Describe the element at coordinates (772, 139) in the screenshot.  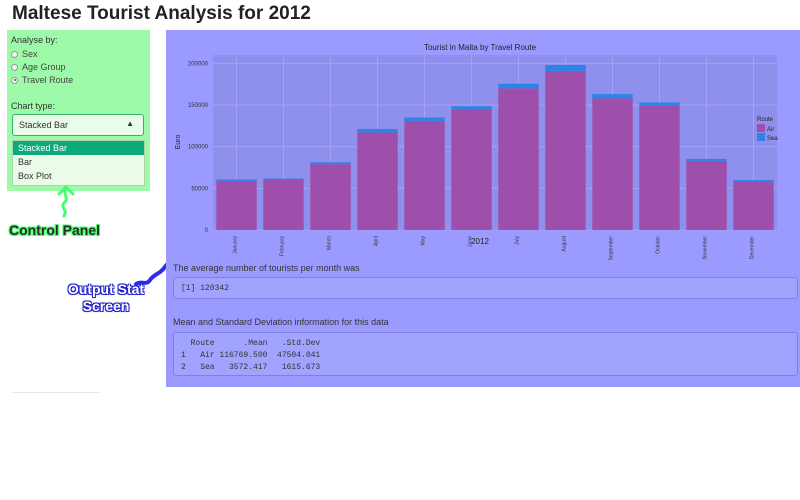
I see `legend-label-sea: Sea` at that location.